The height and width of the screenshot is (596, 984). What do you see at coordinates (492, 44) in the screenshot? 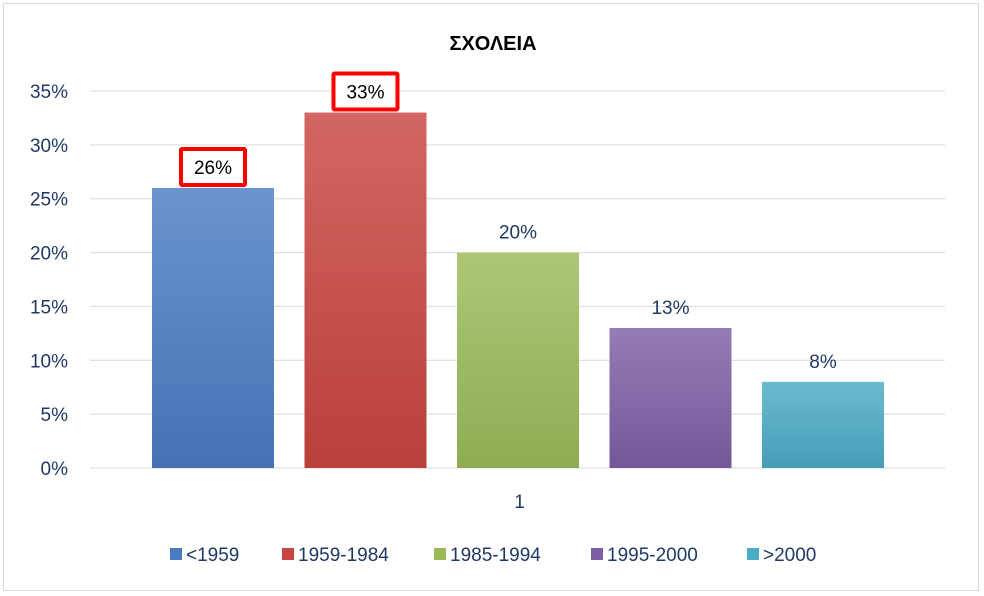
I see `chart-title: ΣΧΟΛΕΙΑ` at bounding box center [492, 44].